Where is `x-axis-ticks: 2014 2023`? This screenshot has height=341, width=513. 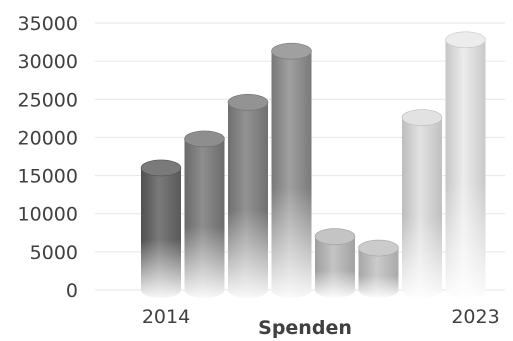 x-axis-ticks: 2014 2023 is located at coordinates (321, 317).